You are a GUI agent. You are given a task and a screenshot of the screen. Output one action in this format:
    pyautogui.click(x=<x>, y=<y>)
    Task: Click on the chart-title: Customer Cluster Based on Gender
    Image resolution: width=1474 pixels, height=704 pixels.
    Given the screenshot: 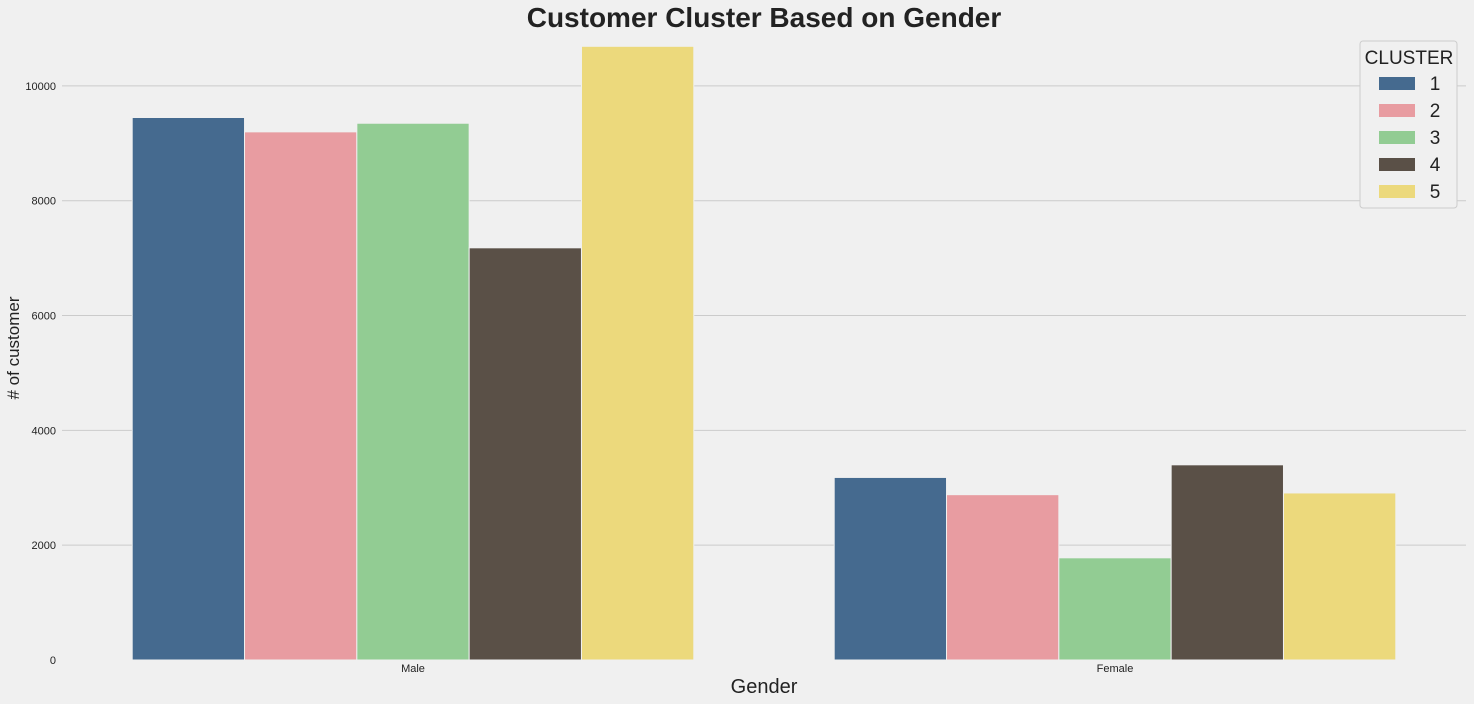 What is the action you would take?
    pyautogui.click(x=764, y=17)
    